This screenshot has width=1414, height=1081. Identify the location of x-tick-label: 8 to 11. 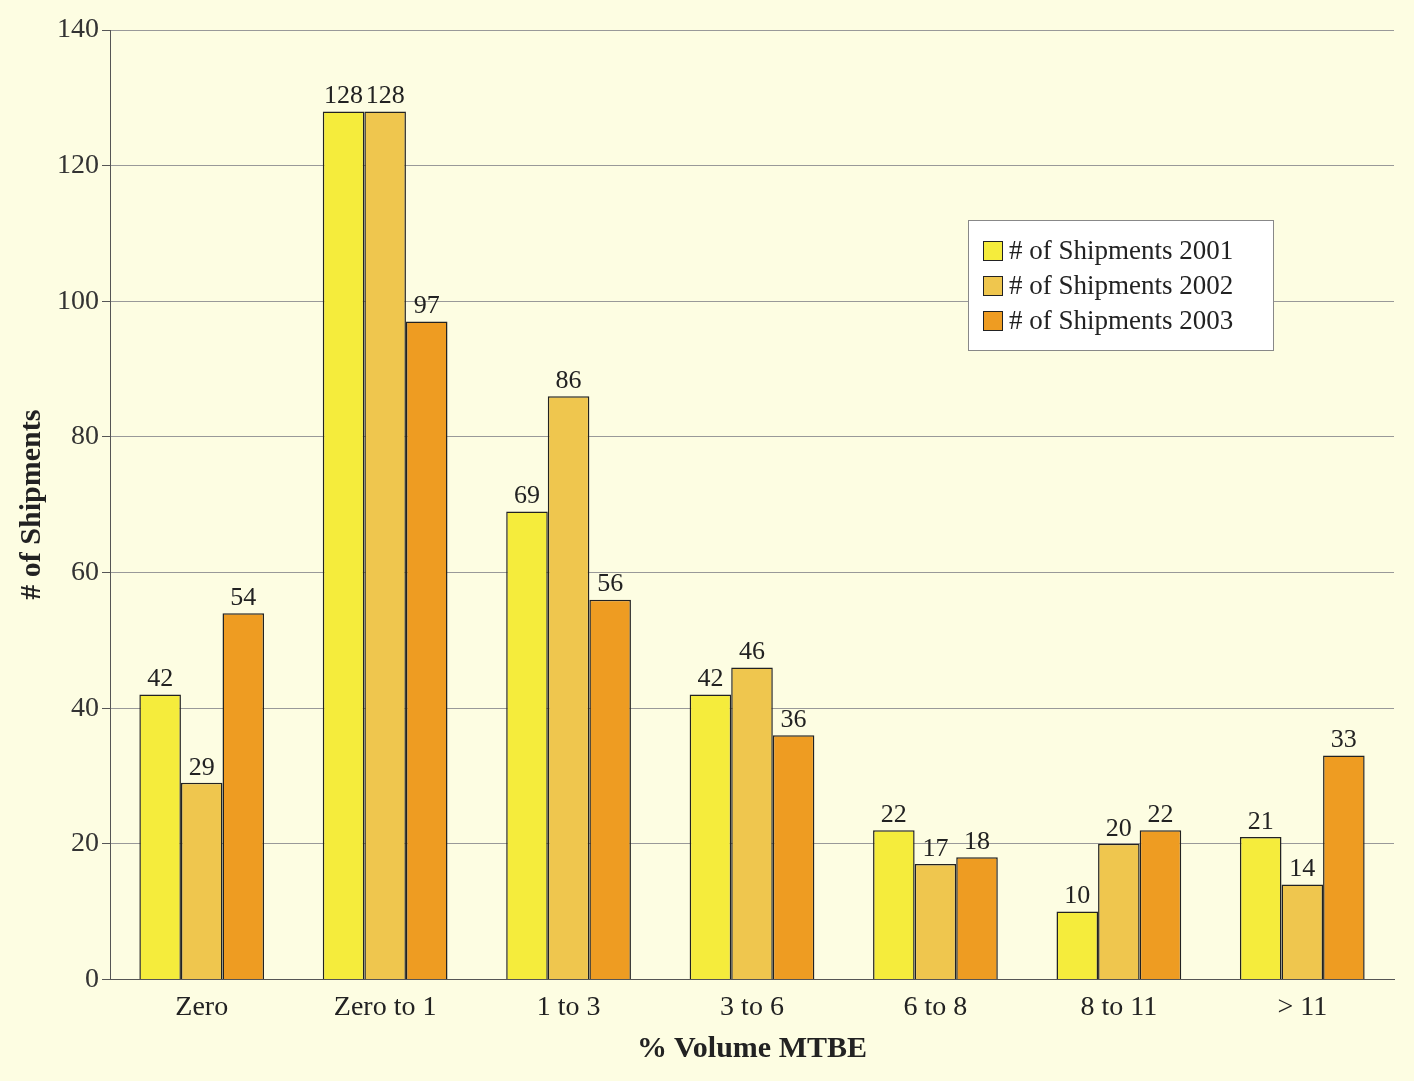
(1119, 1005).